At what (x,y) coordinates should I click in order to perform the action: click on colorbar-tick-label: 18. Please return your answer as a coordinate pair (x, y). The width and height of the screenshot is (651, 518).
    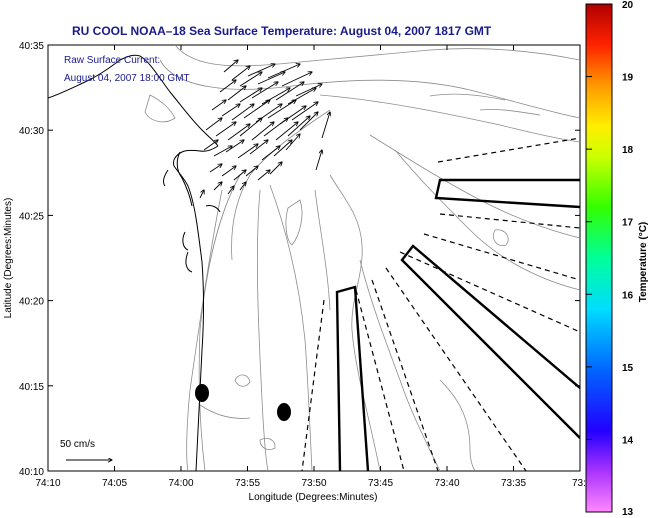
    Looking at the image, I should click on (628, 150).